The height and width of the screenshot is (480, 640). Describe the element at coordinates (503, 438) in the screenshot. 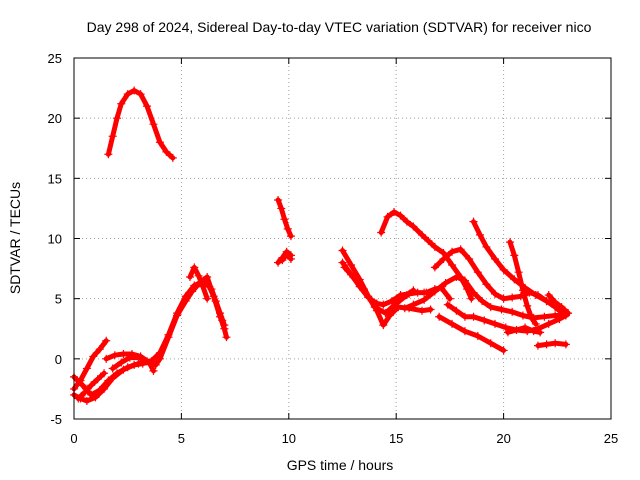

I see `x-tick-label: 20` at that location.